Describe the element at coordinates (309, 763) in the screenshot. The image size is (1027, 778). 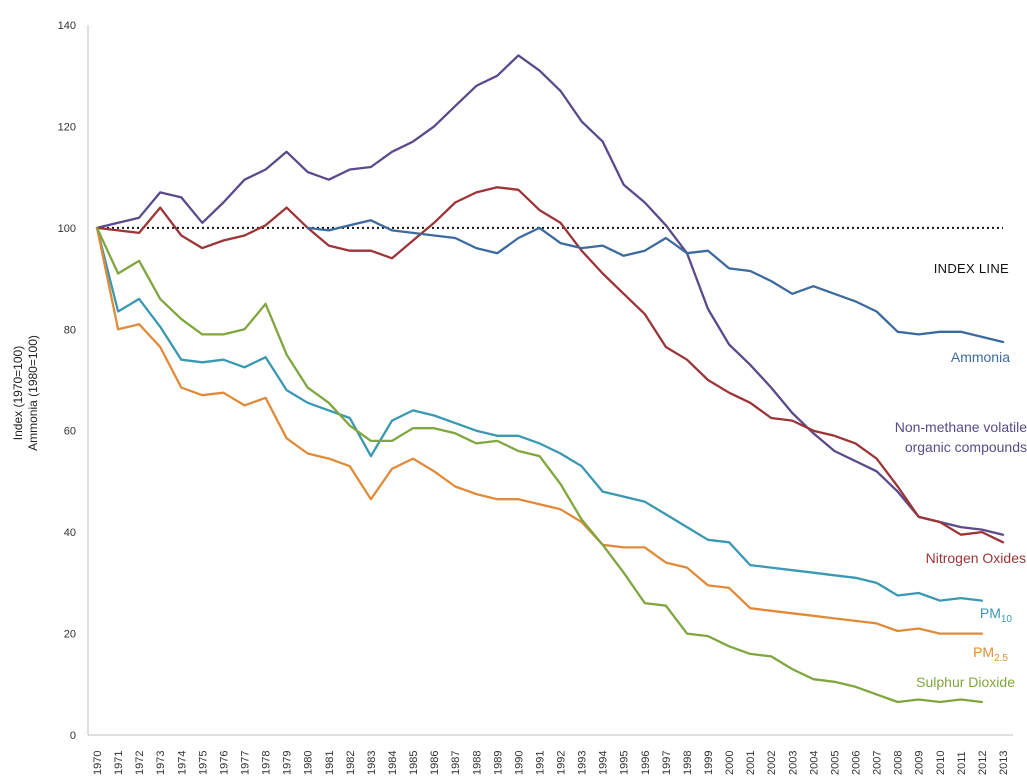
I see `x-tick-label: 1980` at that location.